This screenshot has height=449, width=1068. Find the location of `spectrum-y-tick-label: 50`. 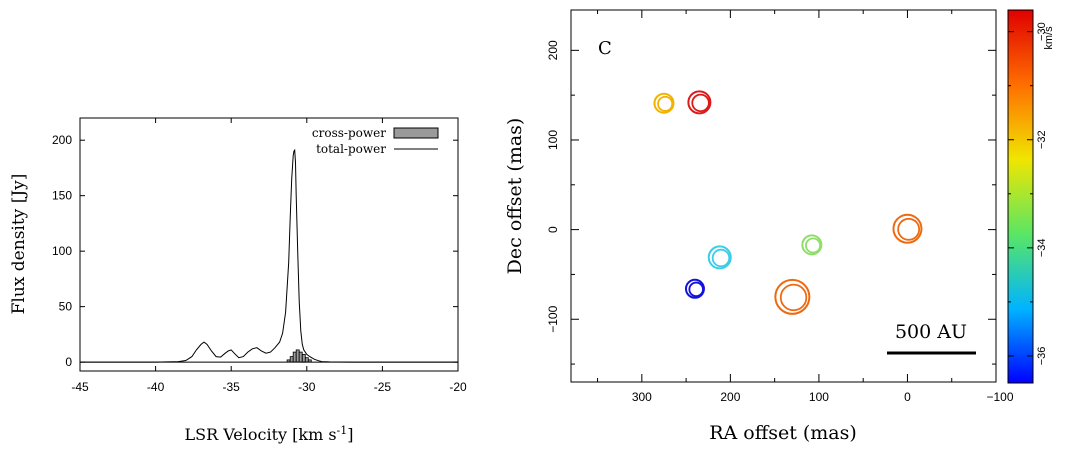

spectrum-y-tick-label: 50 is located at coordinates (66, 307).